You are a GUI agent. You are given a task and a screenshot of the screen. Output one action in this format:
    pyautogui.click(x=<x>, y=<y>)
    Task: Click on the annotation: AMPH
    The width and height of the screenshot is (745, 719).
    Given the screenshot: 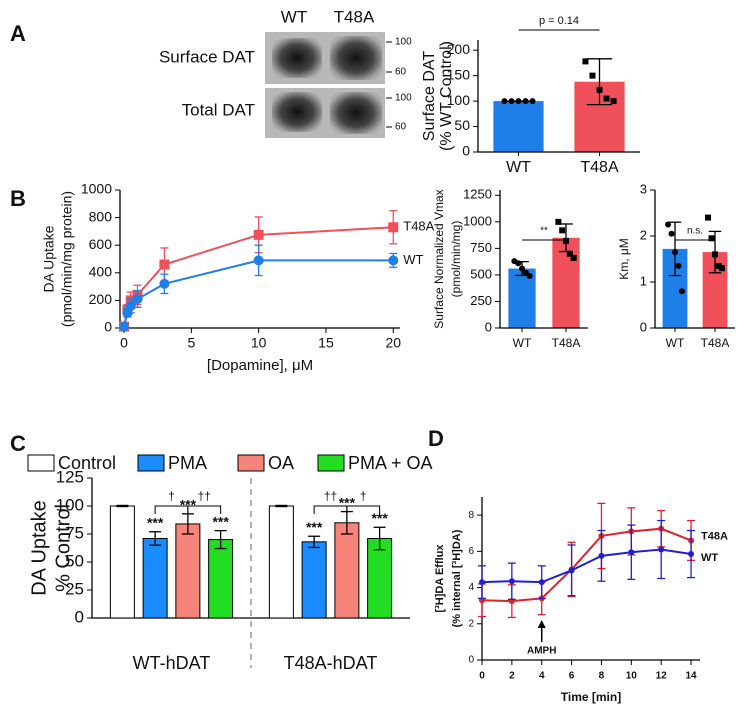 What is the action you would take?
    pyautogui.click(x=541, y=651)
    